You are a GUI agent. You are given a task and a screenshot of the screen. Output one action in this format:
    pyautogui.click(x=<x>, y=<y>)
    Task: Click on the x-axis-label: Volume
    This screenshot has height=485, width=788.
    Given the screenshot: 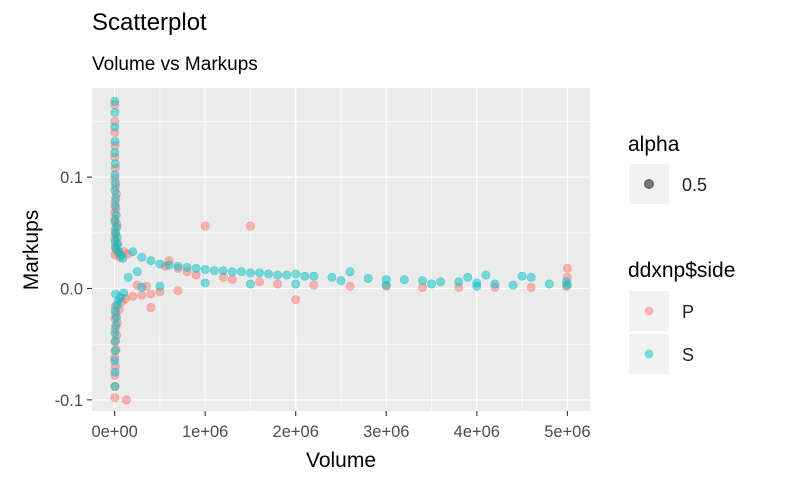 What is the action you would take?
    pyautogui.click(x=341, y=460)
    